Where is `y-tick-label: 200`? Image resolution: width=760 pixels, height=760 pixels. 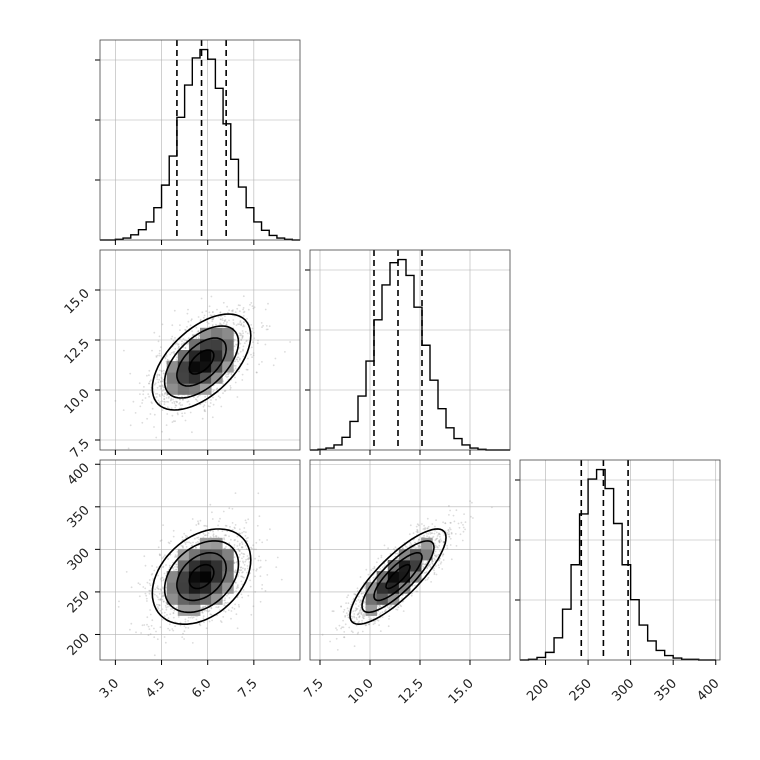
y-tick-label: 200 is located at coordinates (79, 645).